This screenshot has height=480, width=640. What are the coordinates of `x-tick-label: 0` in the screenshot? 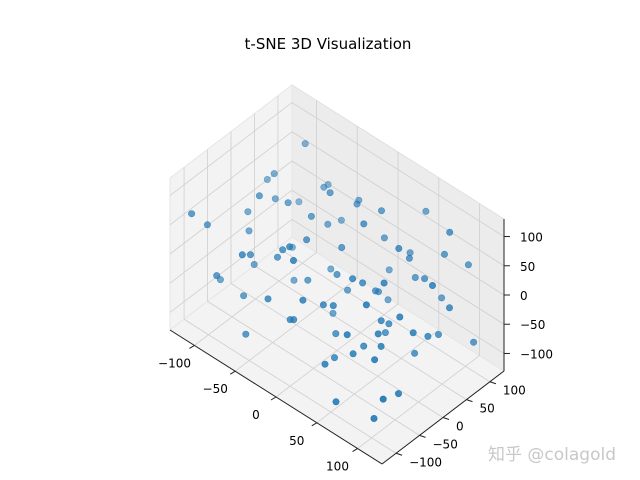 It's located at (256, 415).